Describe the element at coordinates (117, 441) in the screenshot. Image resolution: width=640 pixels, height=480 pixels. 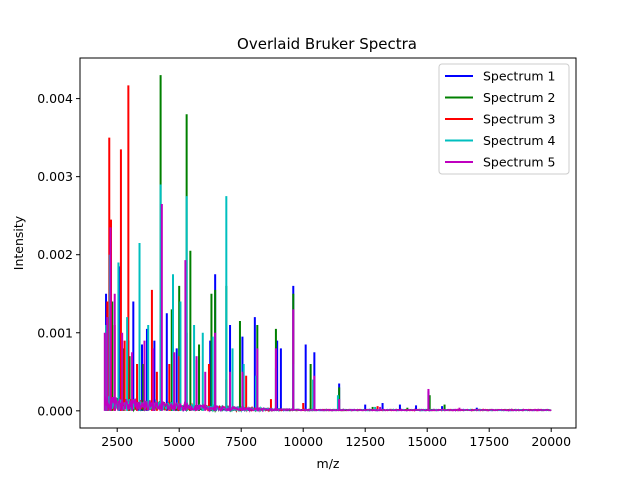
I see `x-tick-label: 2500` at that location.